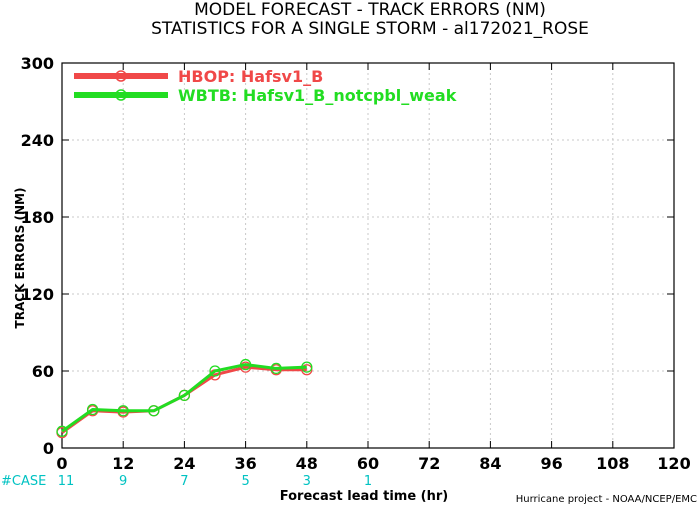 This screenshot has width=700, height=506. What do you see at coordinates (429, 463) in the screenshot?
I see `x-tick-label: 72` at bounding box center [429, 463].